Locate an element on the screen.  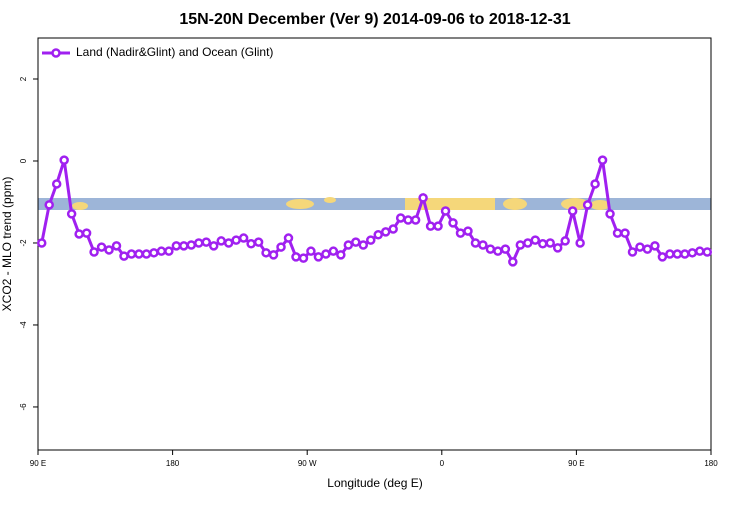
y-tick-label: -4 is located at coordinates (23, 325).